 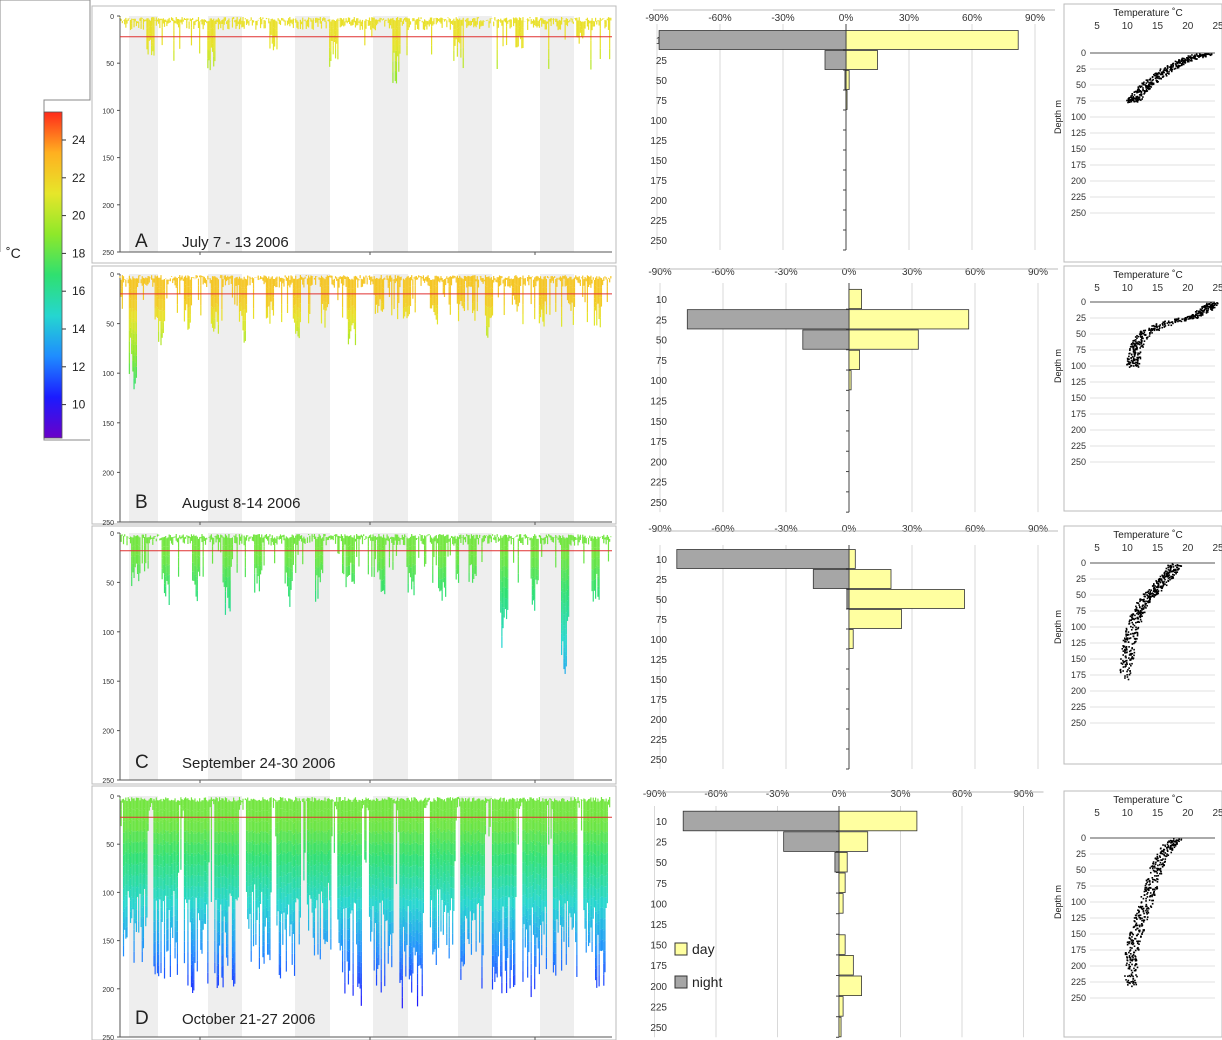 What do you see at coordinates (141, 241) in the screenshot?
I see `panel-label: A` at bounding box center [141, 241].